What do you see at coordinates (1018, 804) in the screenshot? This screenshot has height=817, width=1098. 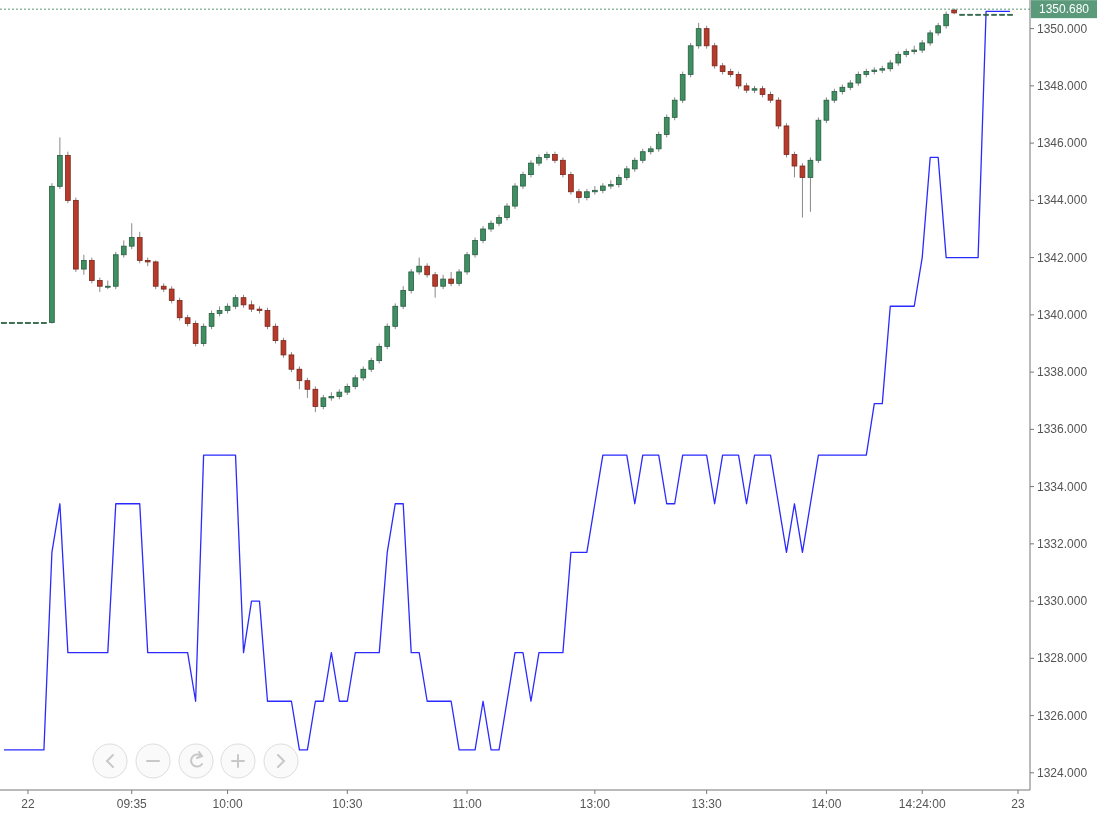 I see `x-tick-label: 23` at bounding box center [1018, 804].